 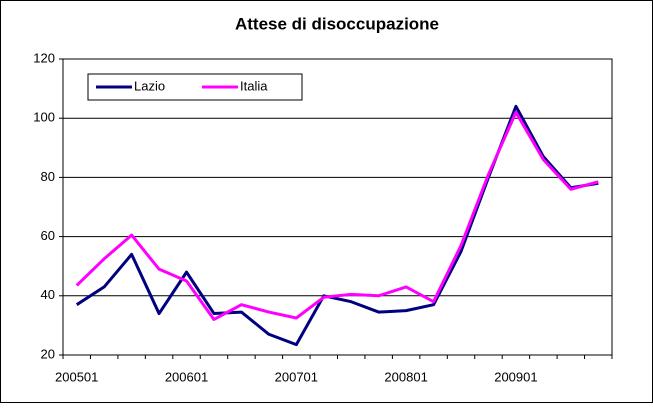 I want to click on x-tick-label: 200801, so click(x=405, y=376).